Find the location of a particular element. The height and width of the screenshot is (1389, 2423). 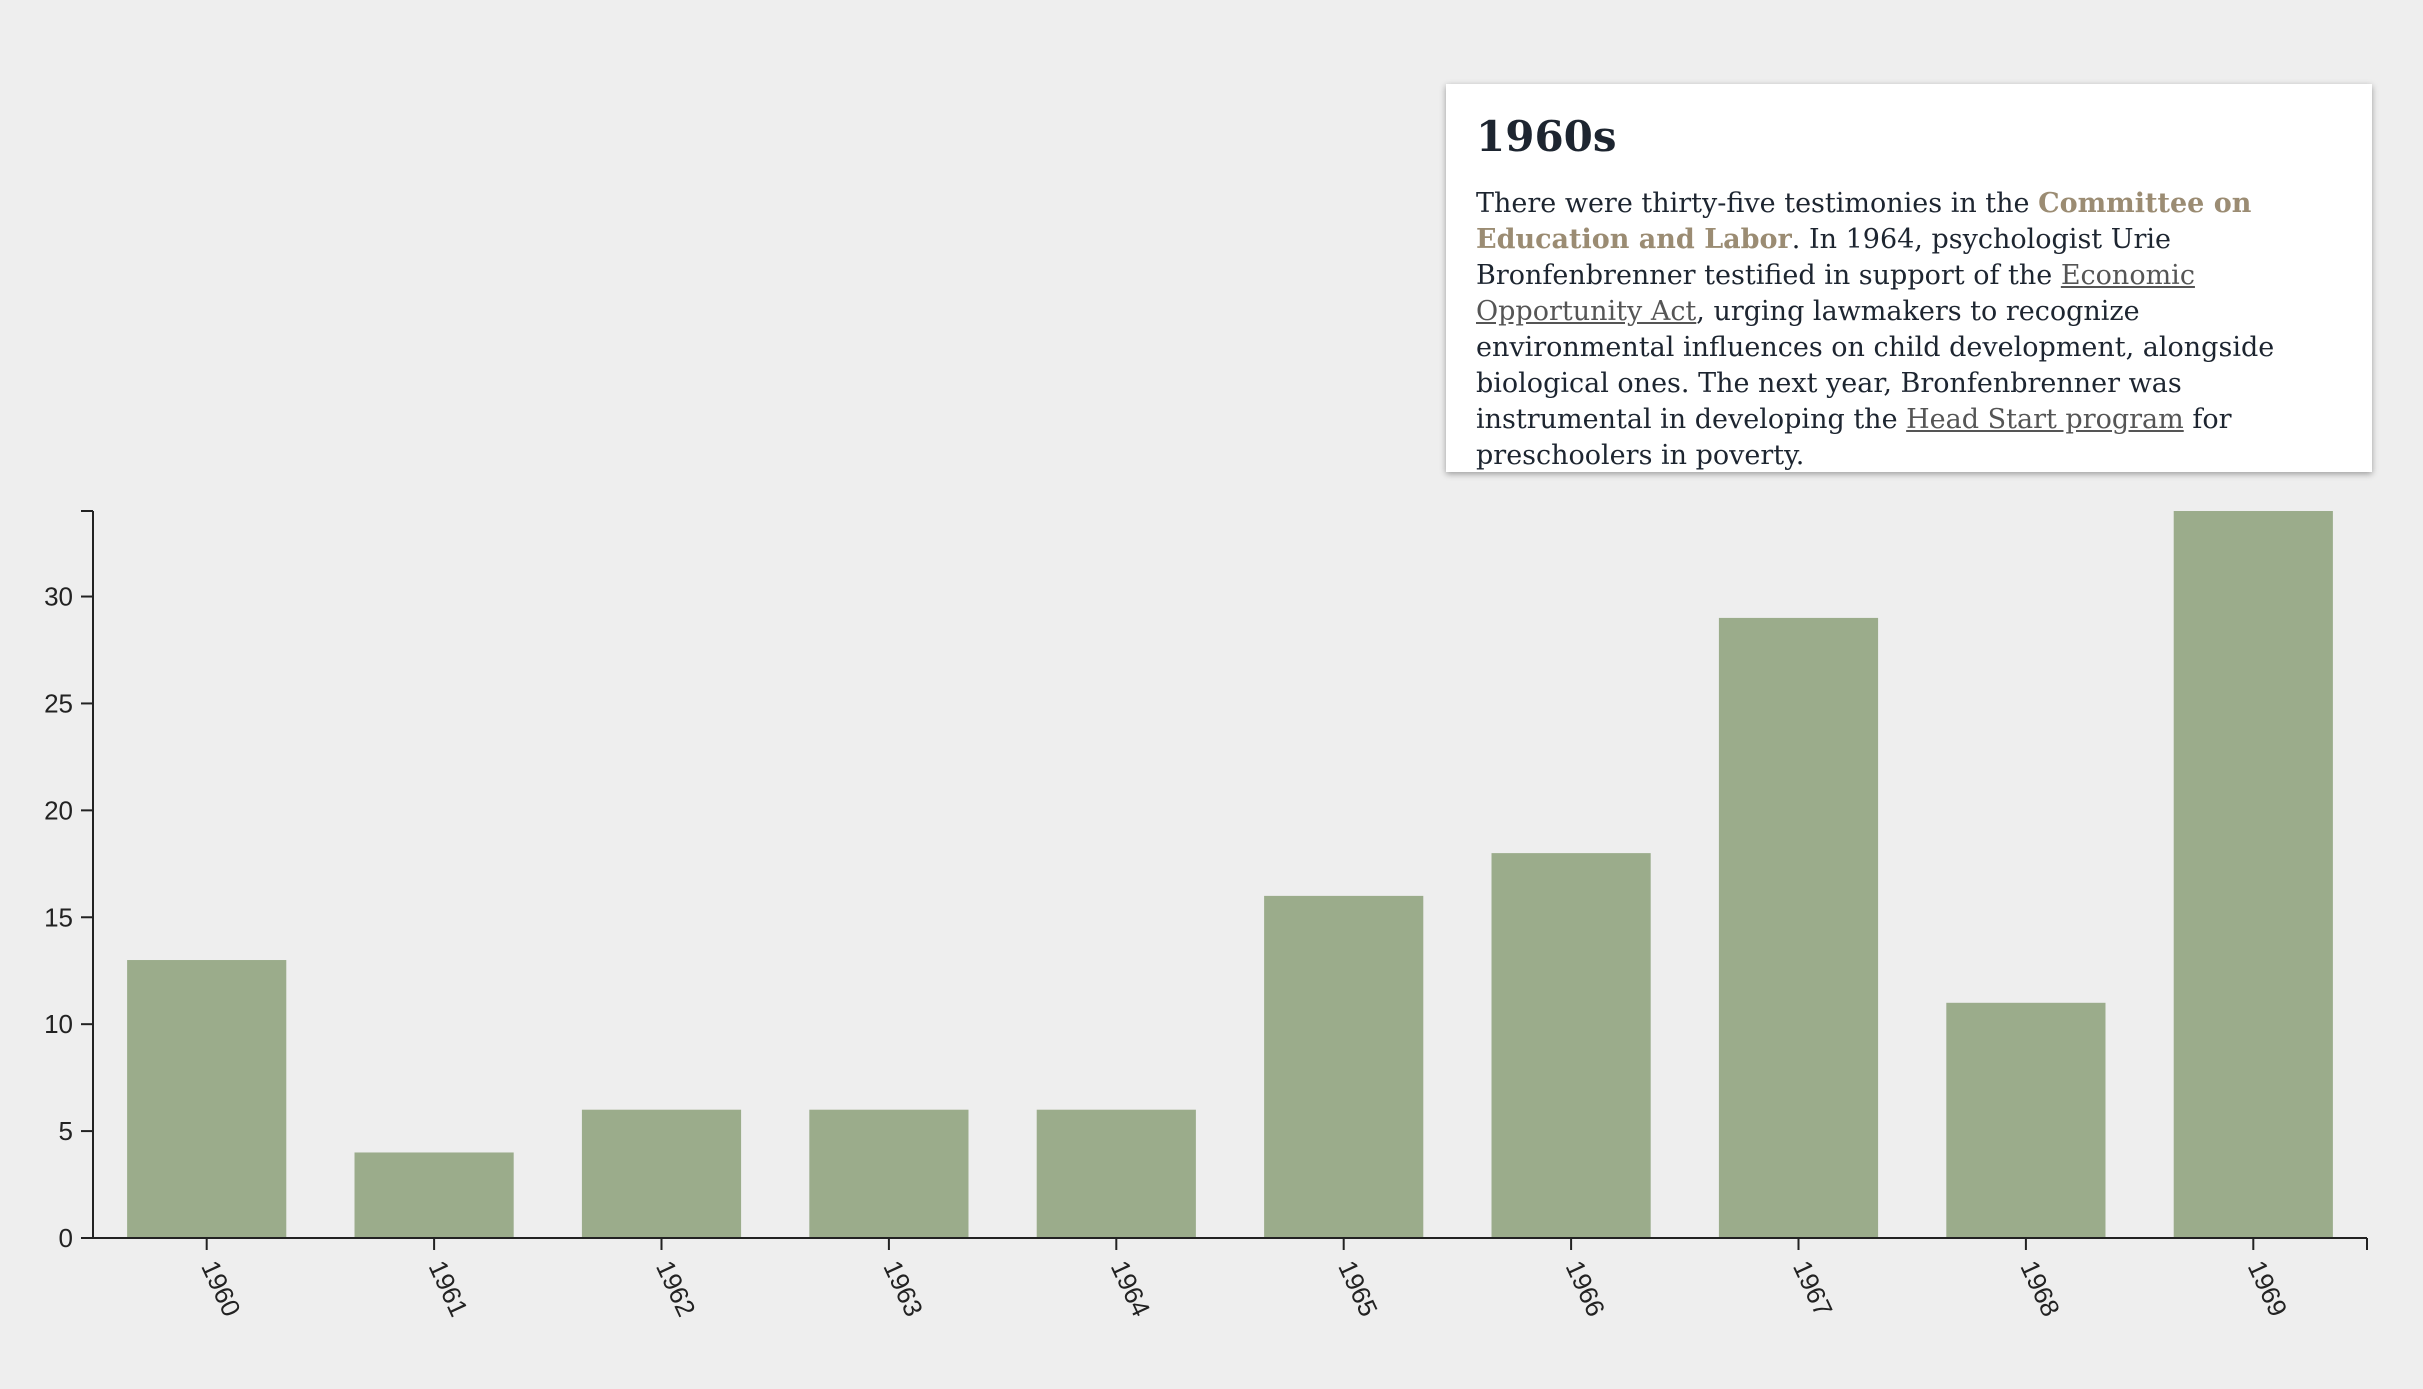

x-tick-label-1961: 1961 is located at coordinates (449, 1288).